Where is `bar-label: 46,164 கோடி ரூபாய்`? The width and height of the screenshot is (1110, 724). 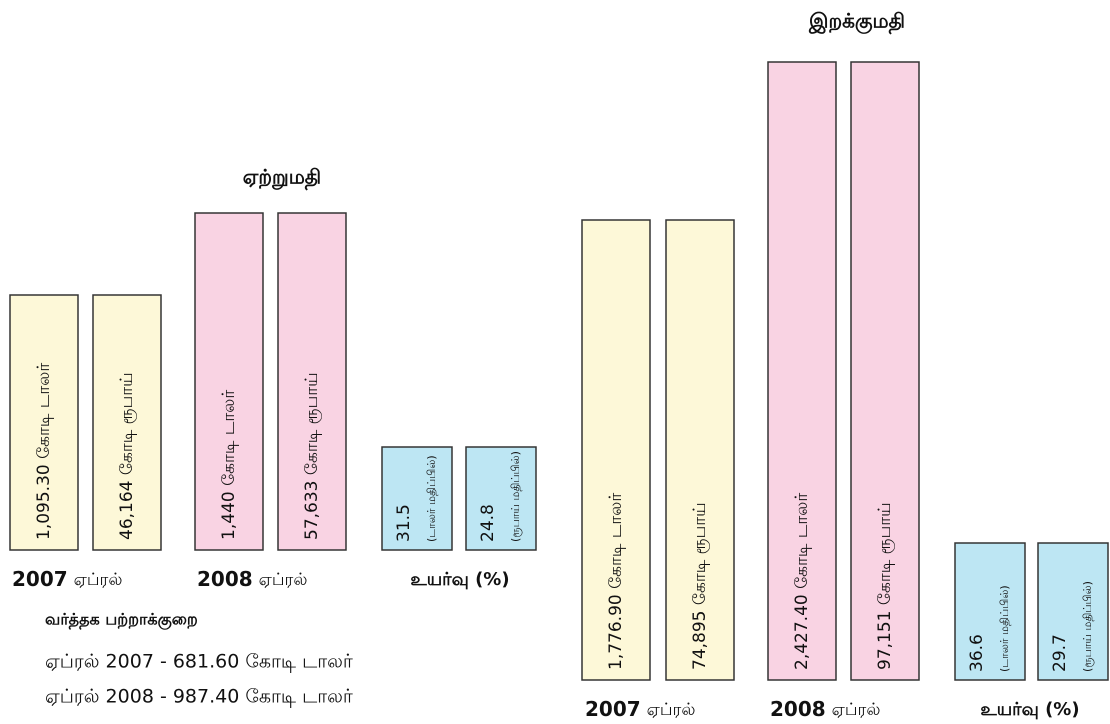
bar-label: 46,164 கோடி ரூபாய் is located at coordinates (127, 456).